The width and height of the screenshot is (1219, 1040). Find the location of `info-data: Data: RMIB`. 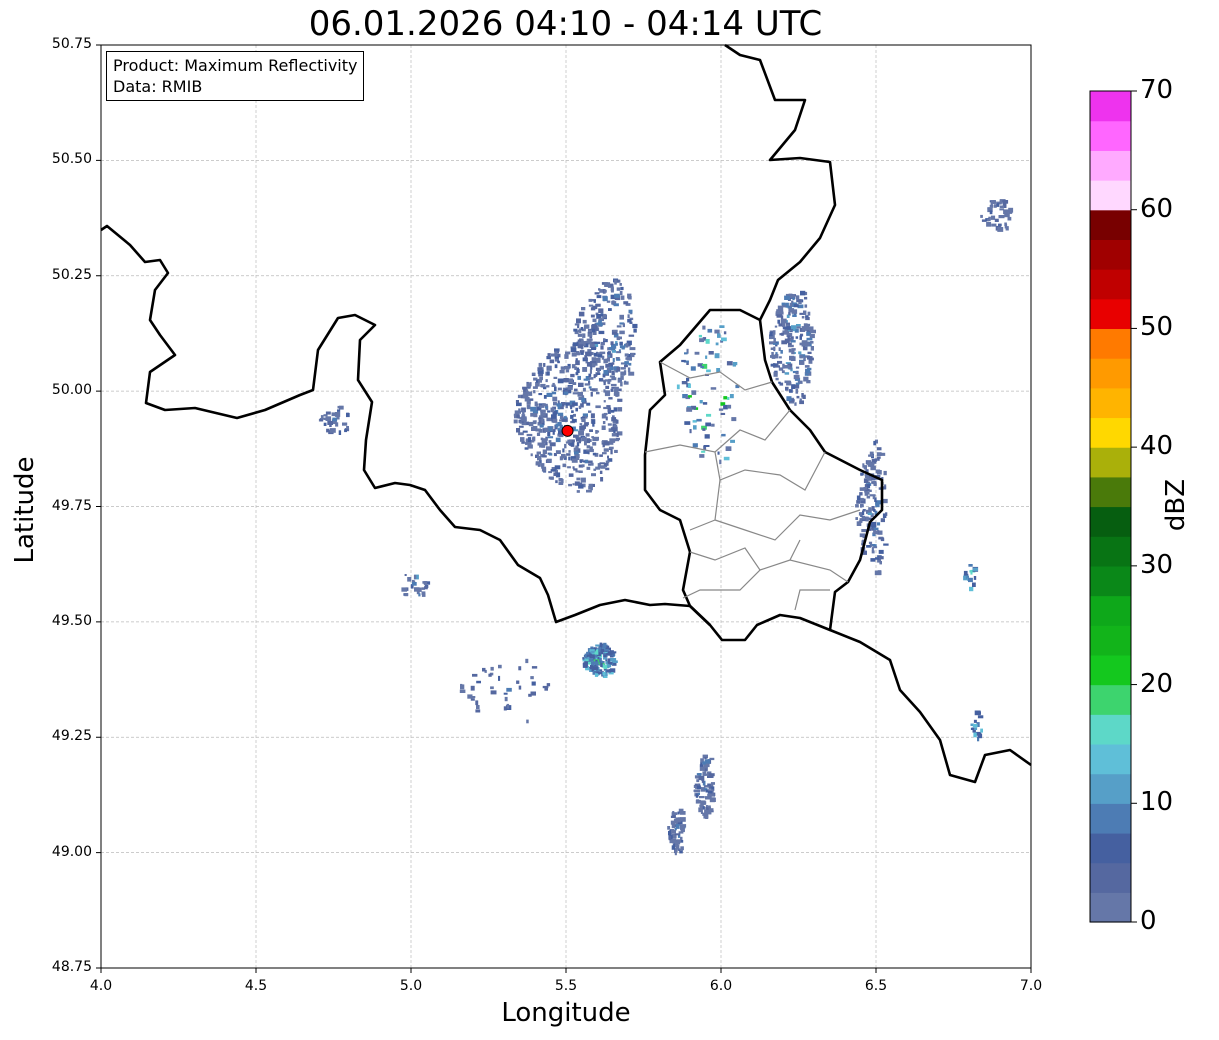

info-data: Data: RMIB is located at coordinates (158, 86).